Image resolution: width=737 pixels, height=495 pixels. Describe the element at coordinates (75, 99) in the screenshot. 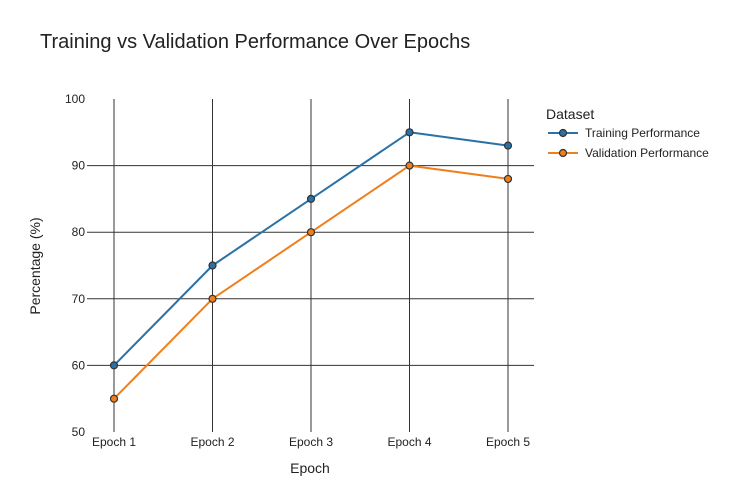

I see `y-tick-label: 100` at that location.